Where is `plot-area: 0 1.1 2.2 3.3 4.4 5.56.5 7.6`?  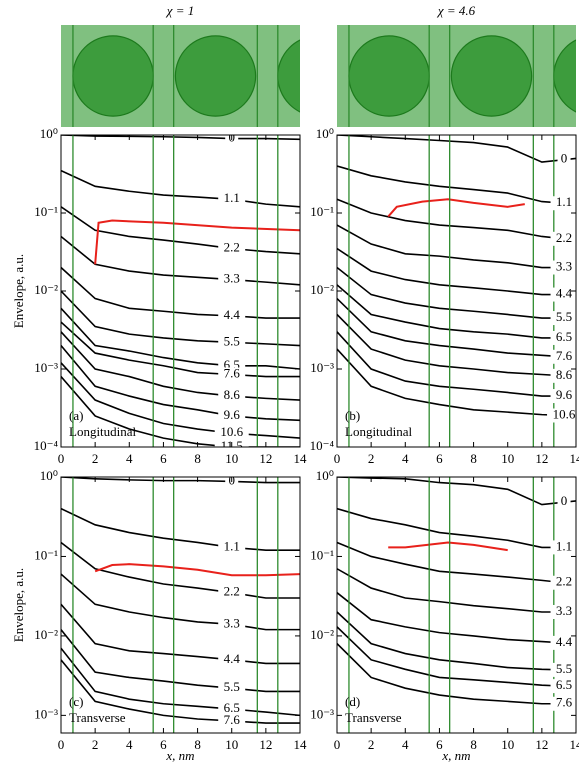 plot-area: 0 1.1 2.2 3.3 4.4 5.56.5 7.6 is located at coordinates (456, 605).